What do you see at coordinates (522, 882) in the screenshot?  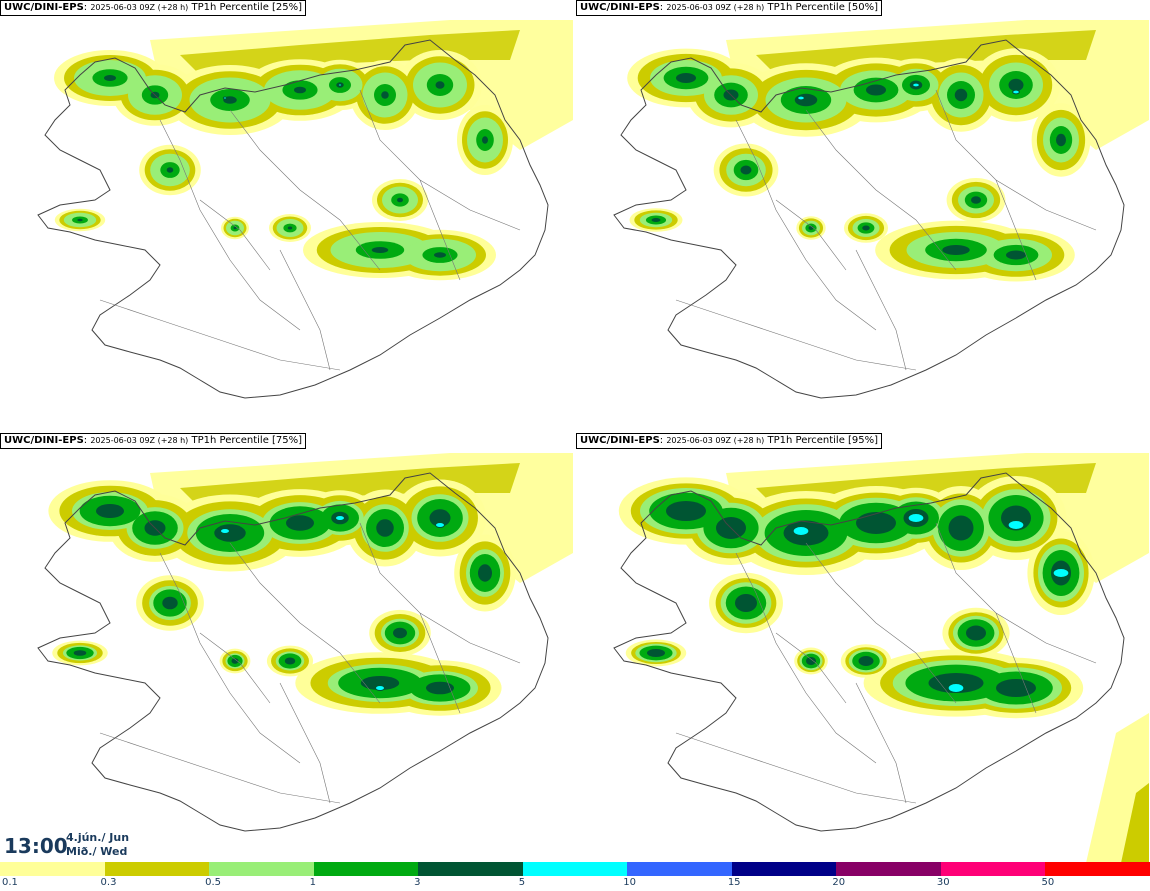 I see `legend-tick-label: 5` at bounding box center [522, 882].